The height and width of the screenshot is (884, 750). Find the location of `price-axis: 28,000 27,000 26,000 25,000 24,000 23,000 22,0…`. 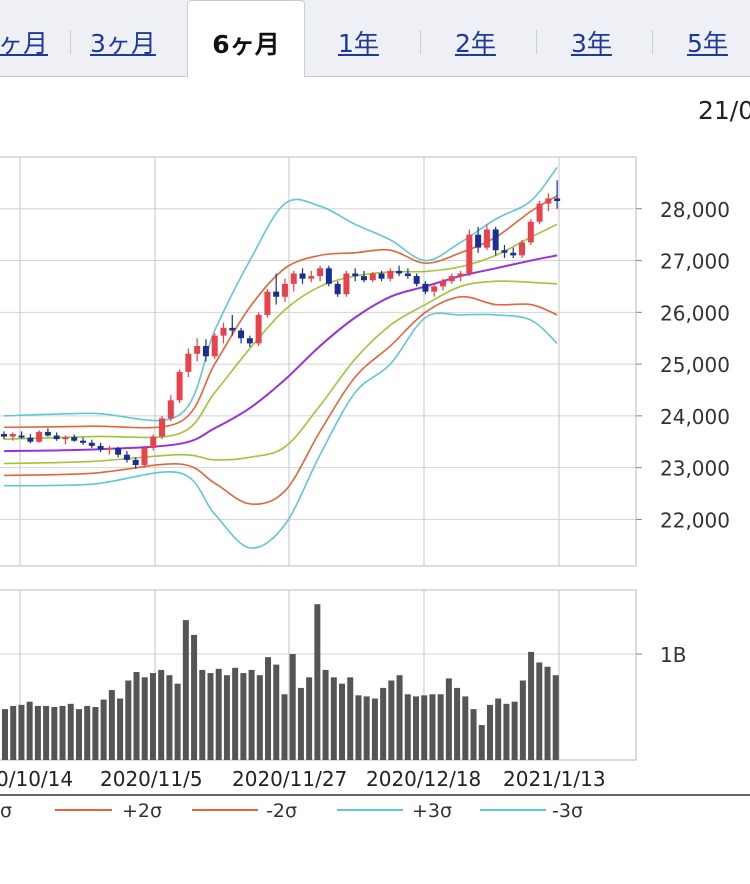

price-axis: 28,000 27,000 26,000 25,000 24,000 23,000 22,0… is located at coordinates (683, 365).